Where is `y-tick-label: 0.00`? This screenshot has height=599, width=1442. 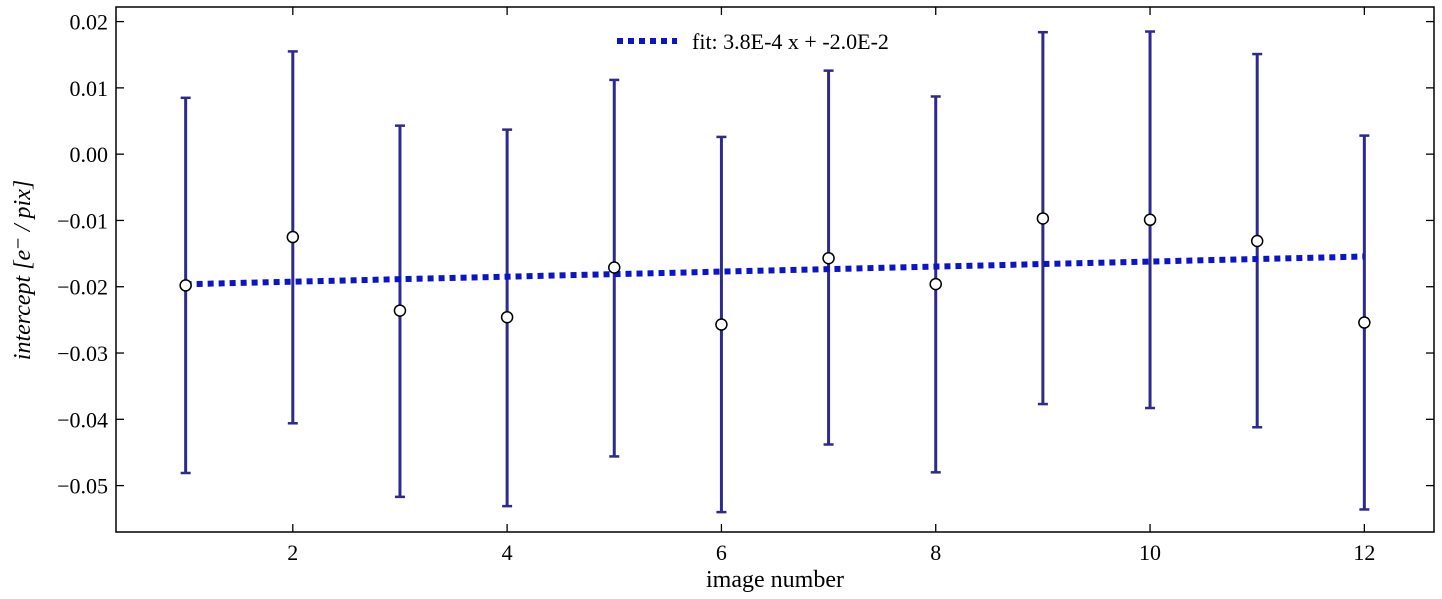 y-tick-label: 0.00 is located at coordinates (89, 154).